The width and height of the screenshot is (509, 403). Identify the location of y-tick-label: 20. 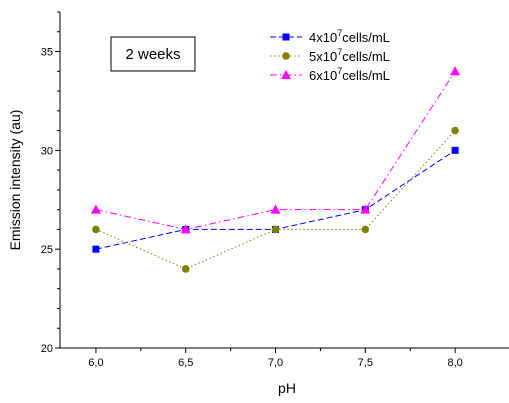
(47, 349).